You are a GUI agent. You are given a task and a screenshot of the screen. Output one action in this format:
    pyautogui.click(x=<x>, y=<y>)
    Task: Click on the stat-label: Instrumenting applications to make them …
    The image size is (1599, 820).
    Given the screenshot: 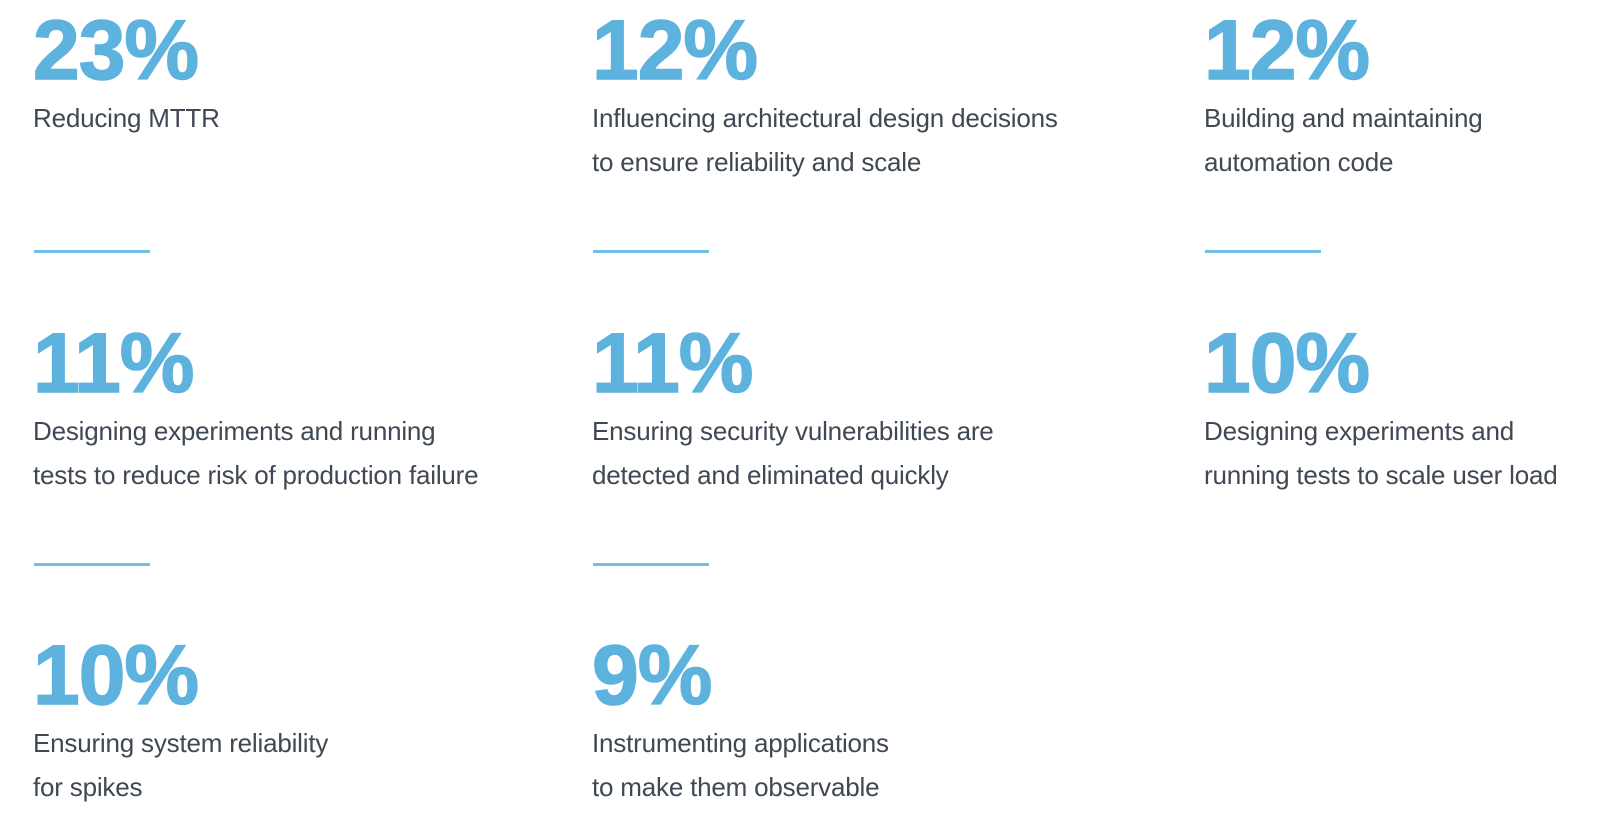 What is the action you would take?
    pyautogui.click(x=740, y=765)
    